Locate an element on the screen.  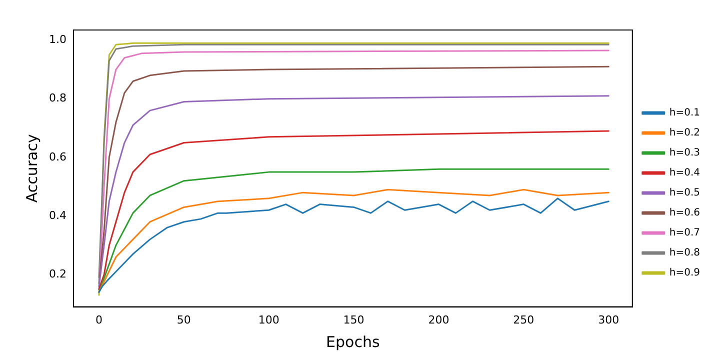
legend-label: h=0.9 is located at coordinates (684, 273).